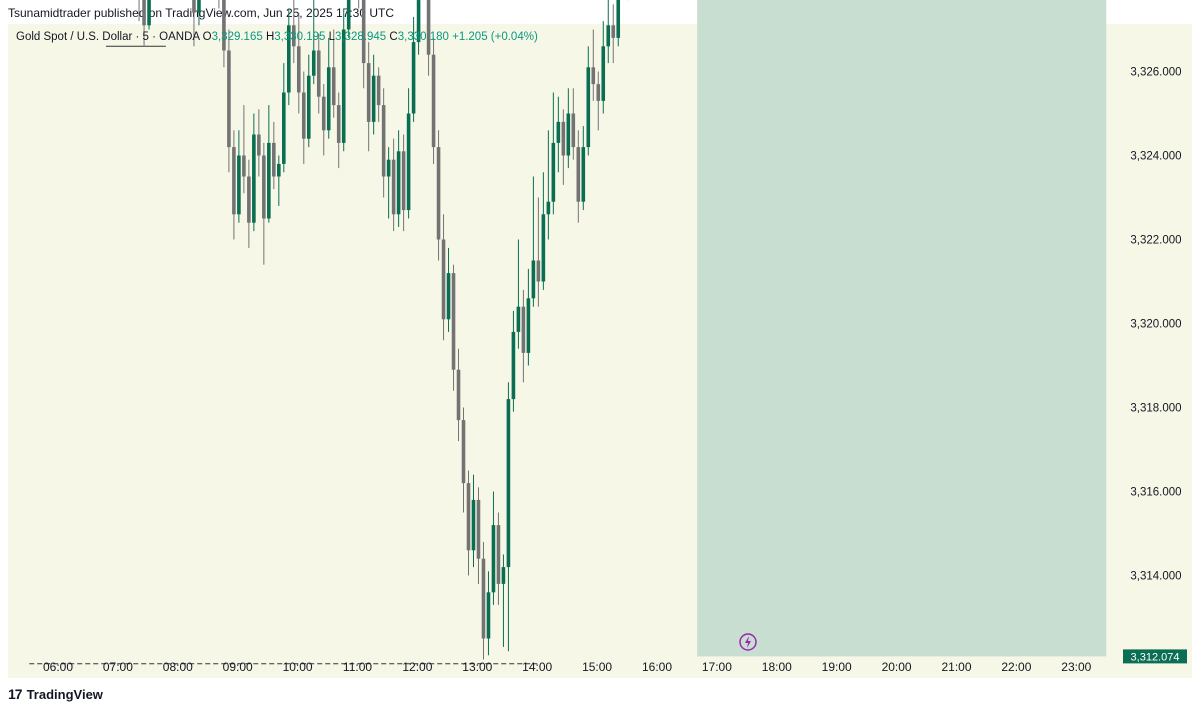 The image size is (1200, 709). What do you see at coordinates (417, 667) in the screenshot?
I see `x-tick-label: 12:00` at bounding box center [417, 667].